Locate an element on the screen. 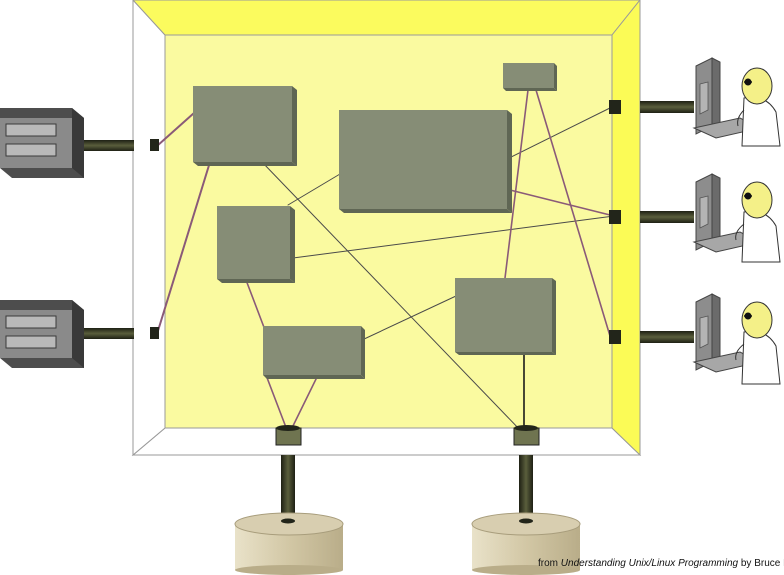 The width and height of the screenshot is (784, 575). link-disk1-module-a is located at coordinates (175, 129).